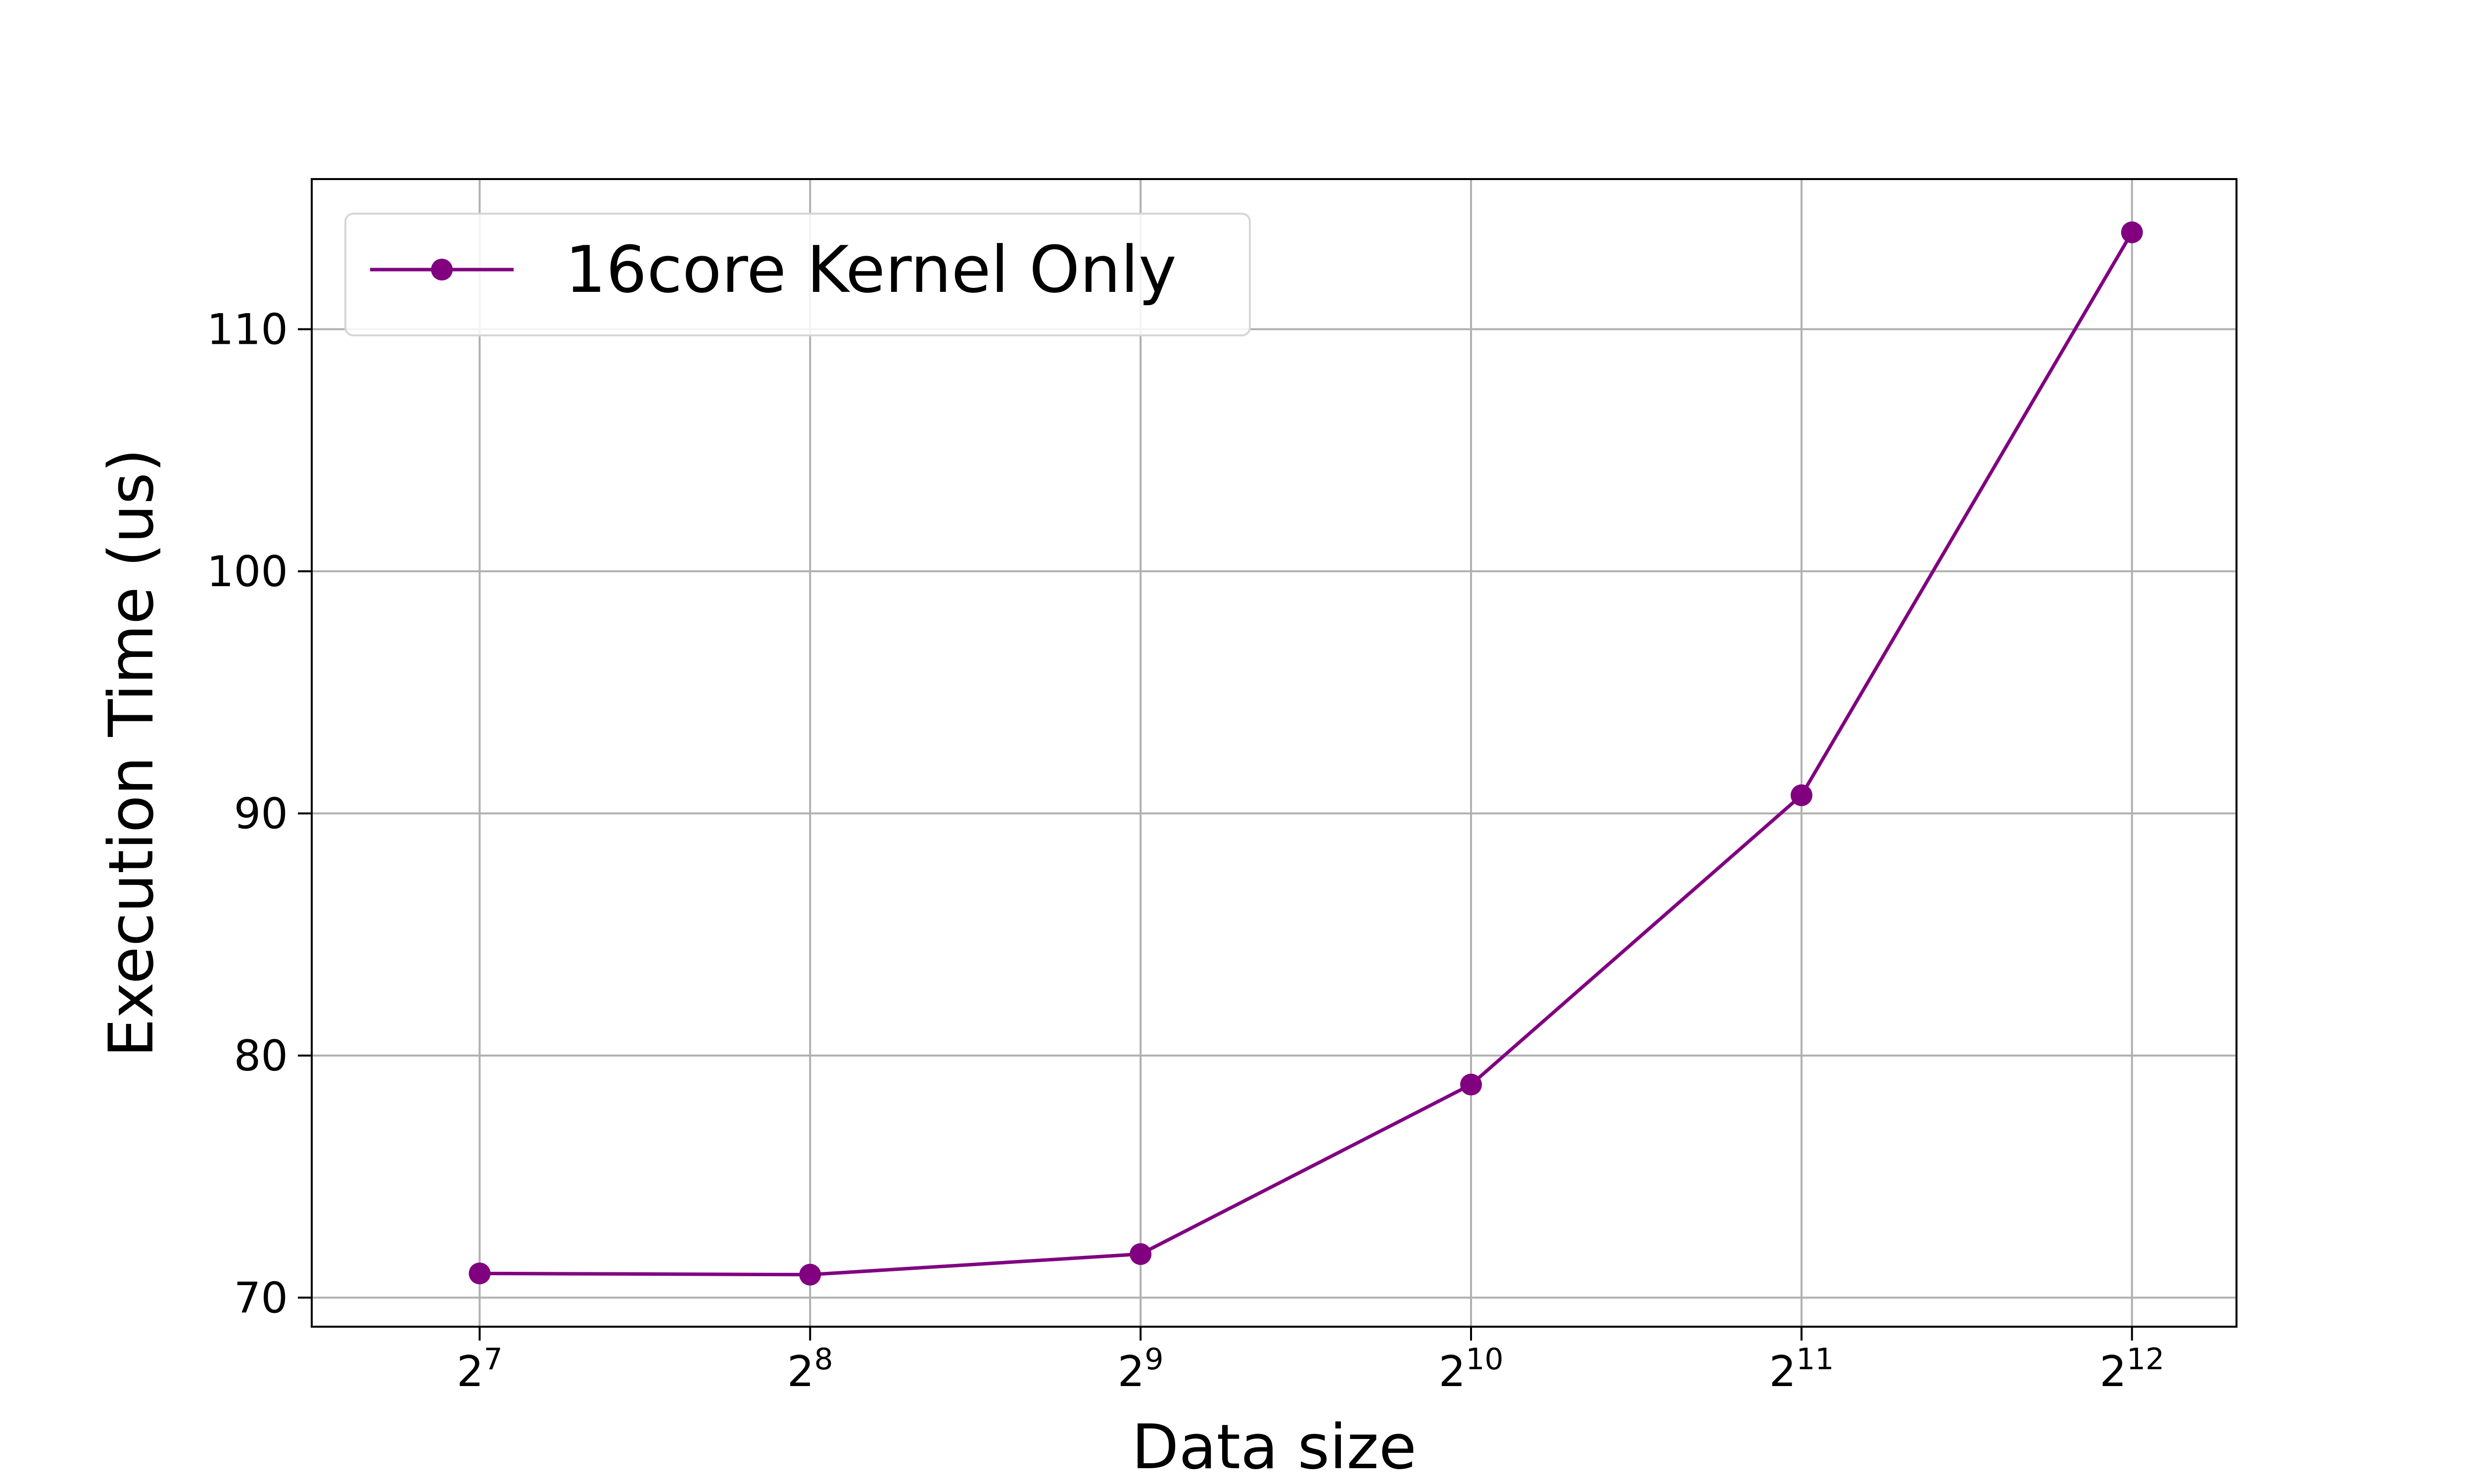 Image resolution: width=2474 pixels, height=1484 pixels. Describe the element at coordinates (248, 572) in the screenshot. I see `y-tick-label: 100` at that location.